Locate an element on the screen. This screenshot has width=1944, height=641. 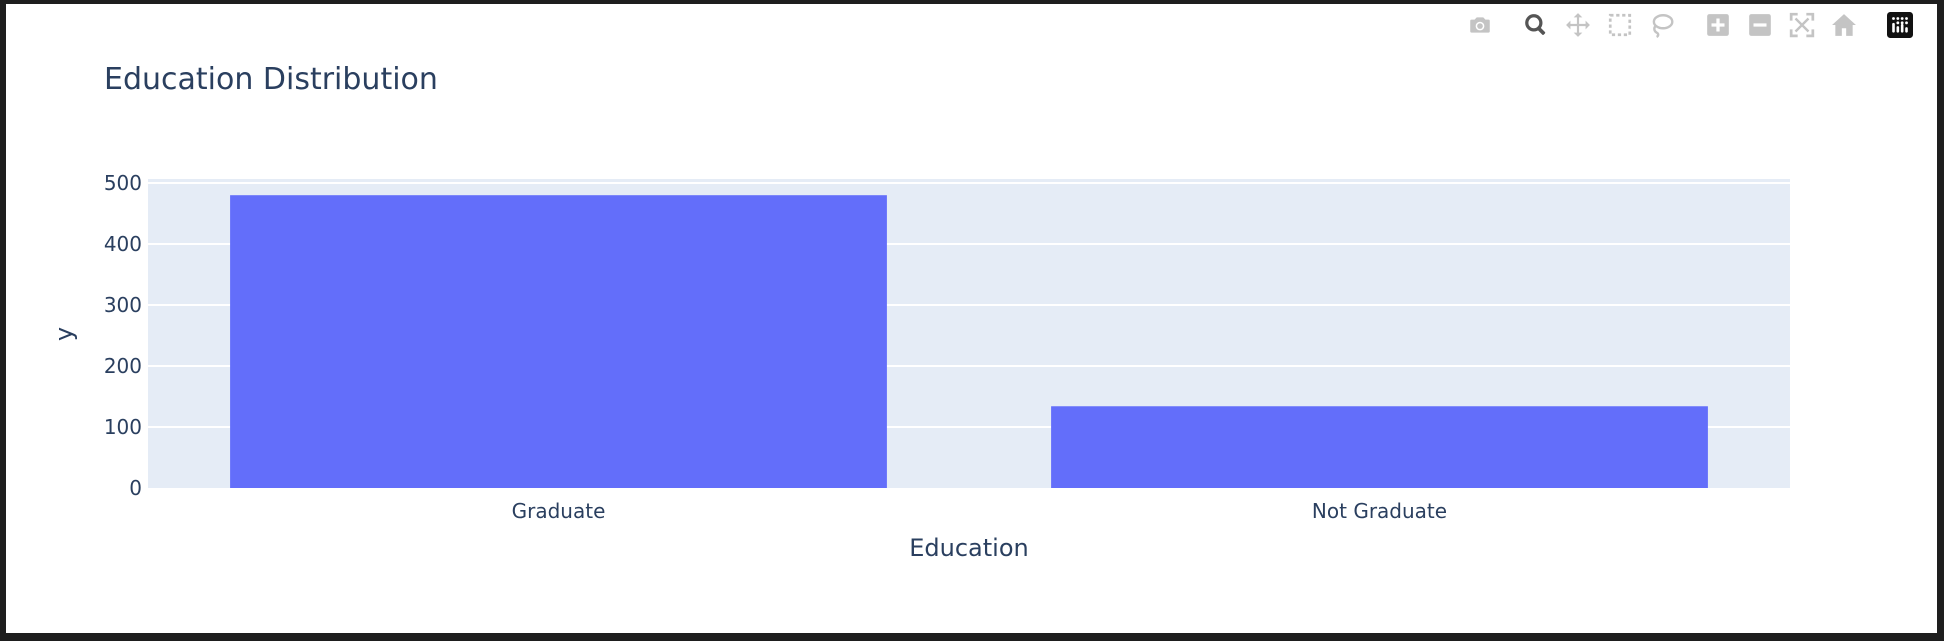
lasso-select-button is located at coordinates (1662, 27).